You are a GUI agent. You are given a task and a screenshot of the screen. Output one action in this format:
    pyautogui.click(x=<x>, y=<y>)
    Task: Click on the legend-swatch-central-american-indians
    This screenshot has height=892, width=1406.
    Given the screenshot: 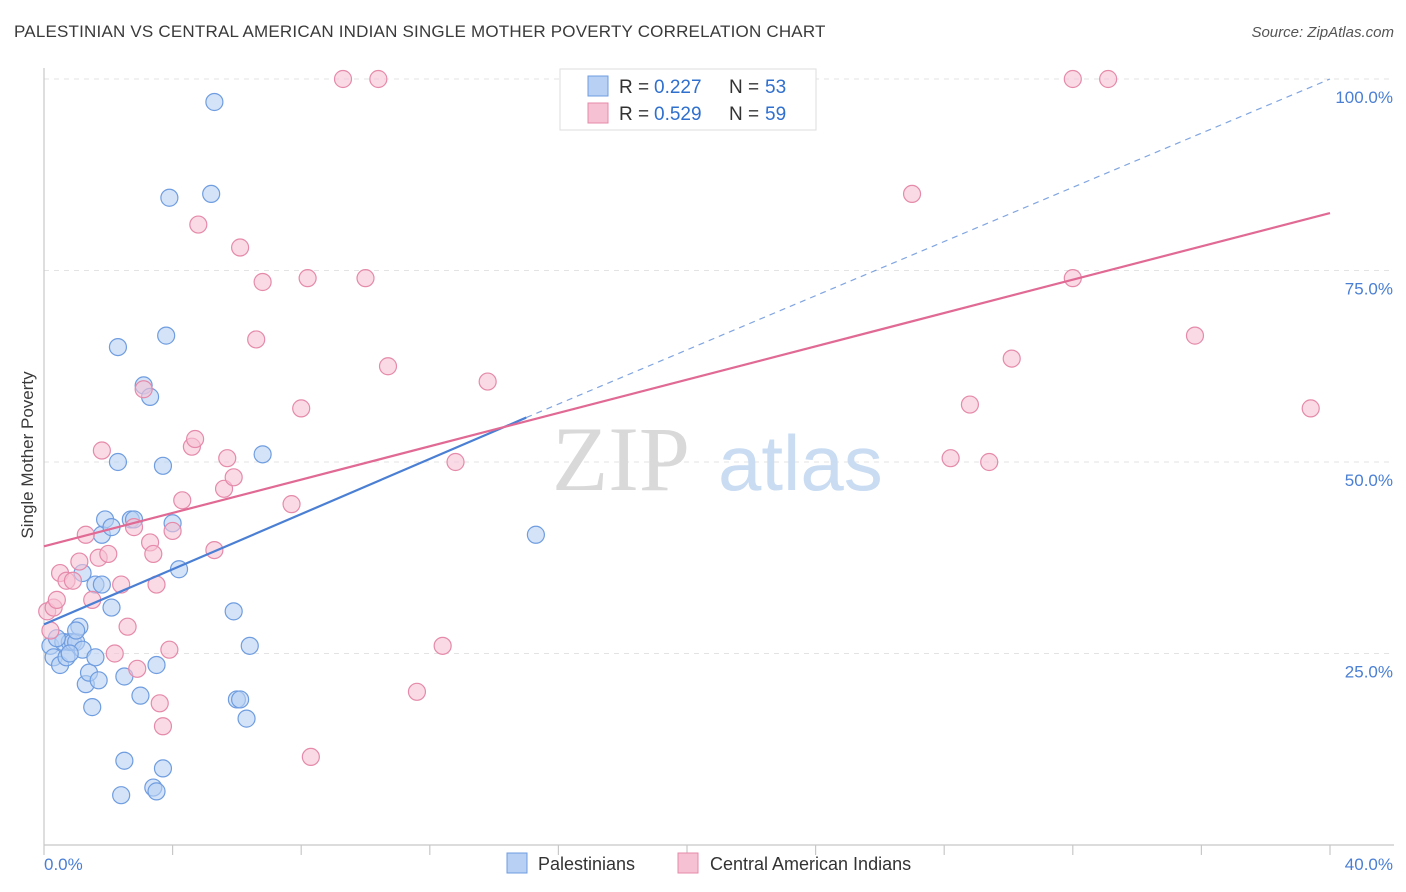 What is the action you would take?
    pyautogui.click(x=598, y=113)
    